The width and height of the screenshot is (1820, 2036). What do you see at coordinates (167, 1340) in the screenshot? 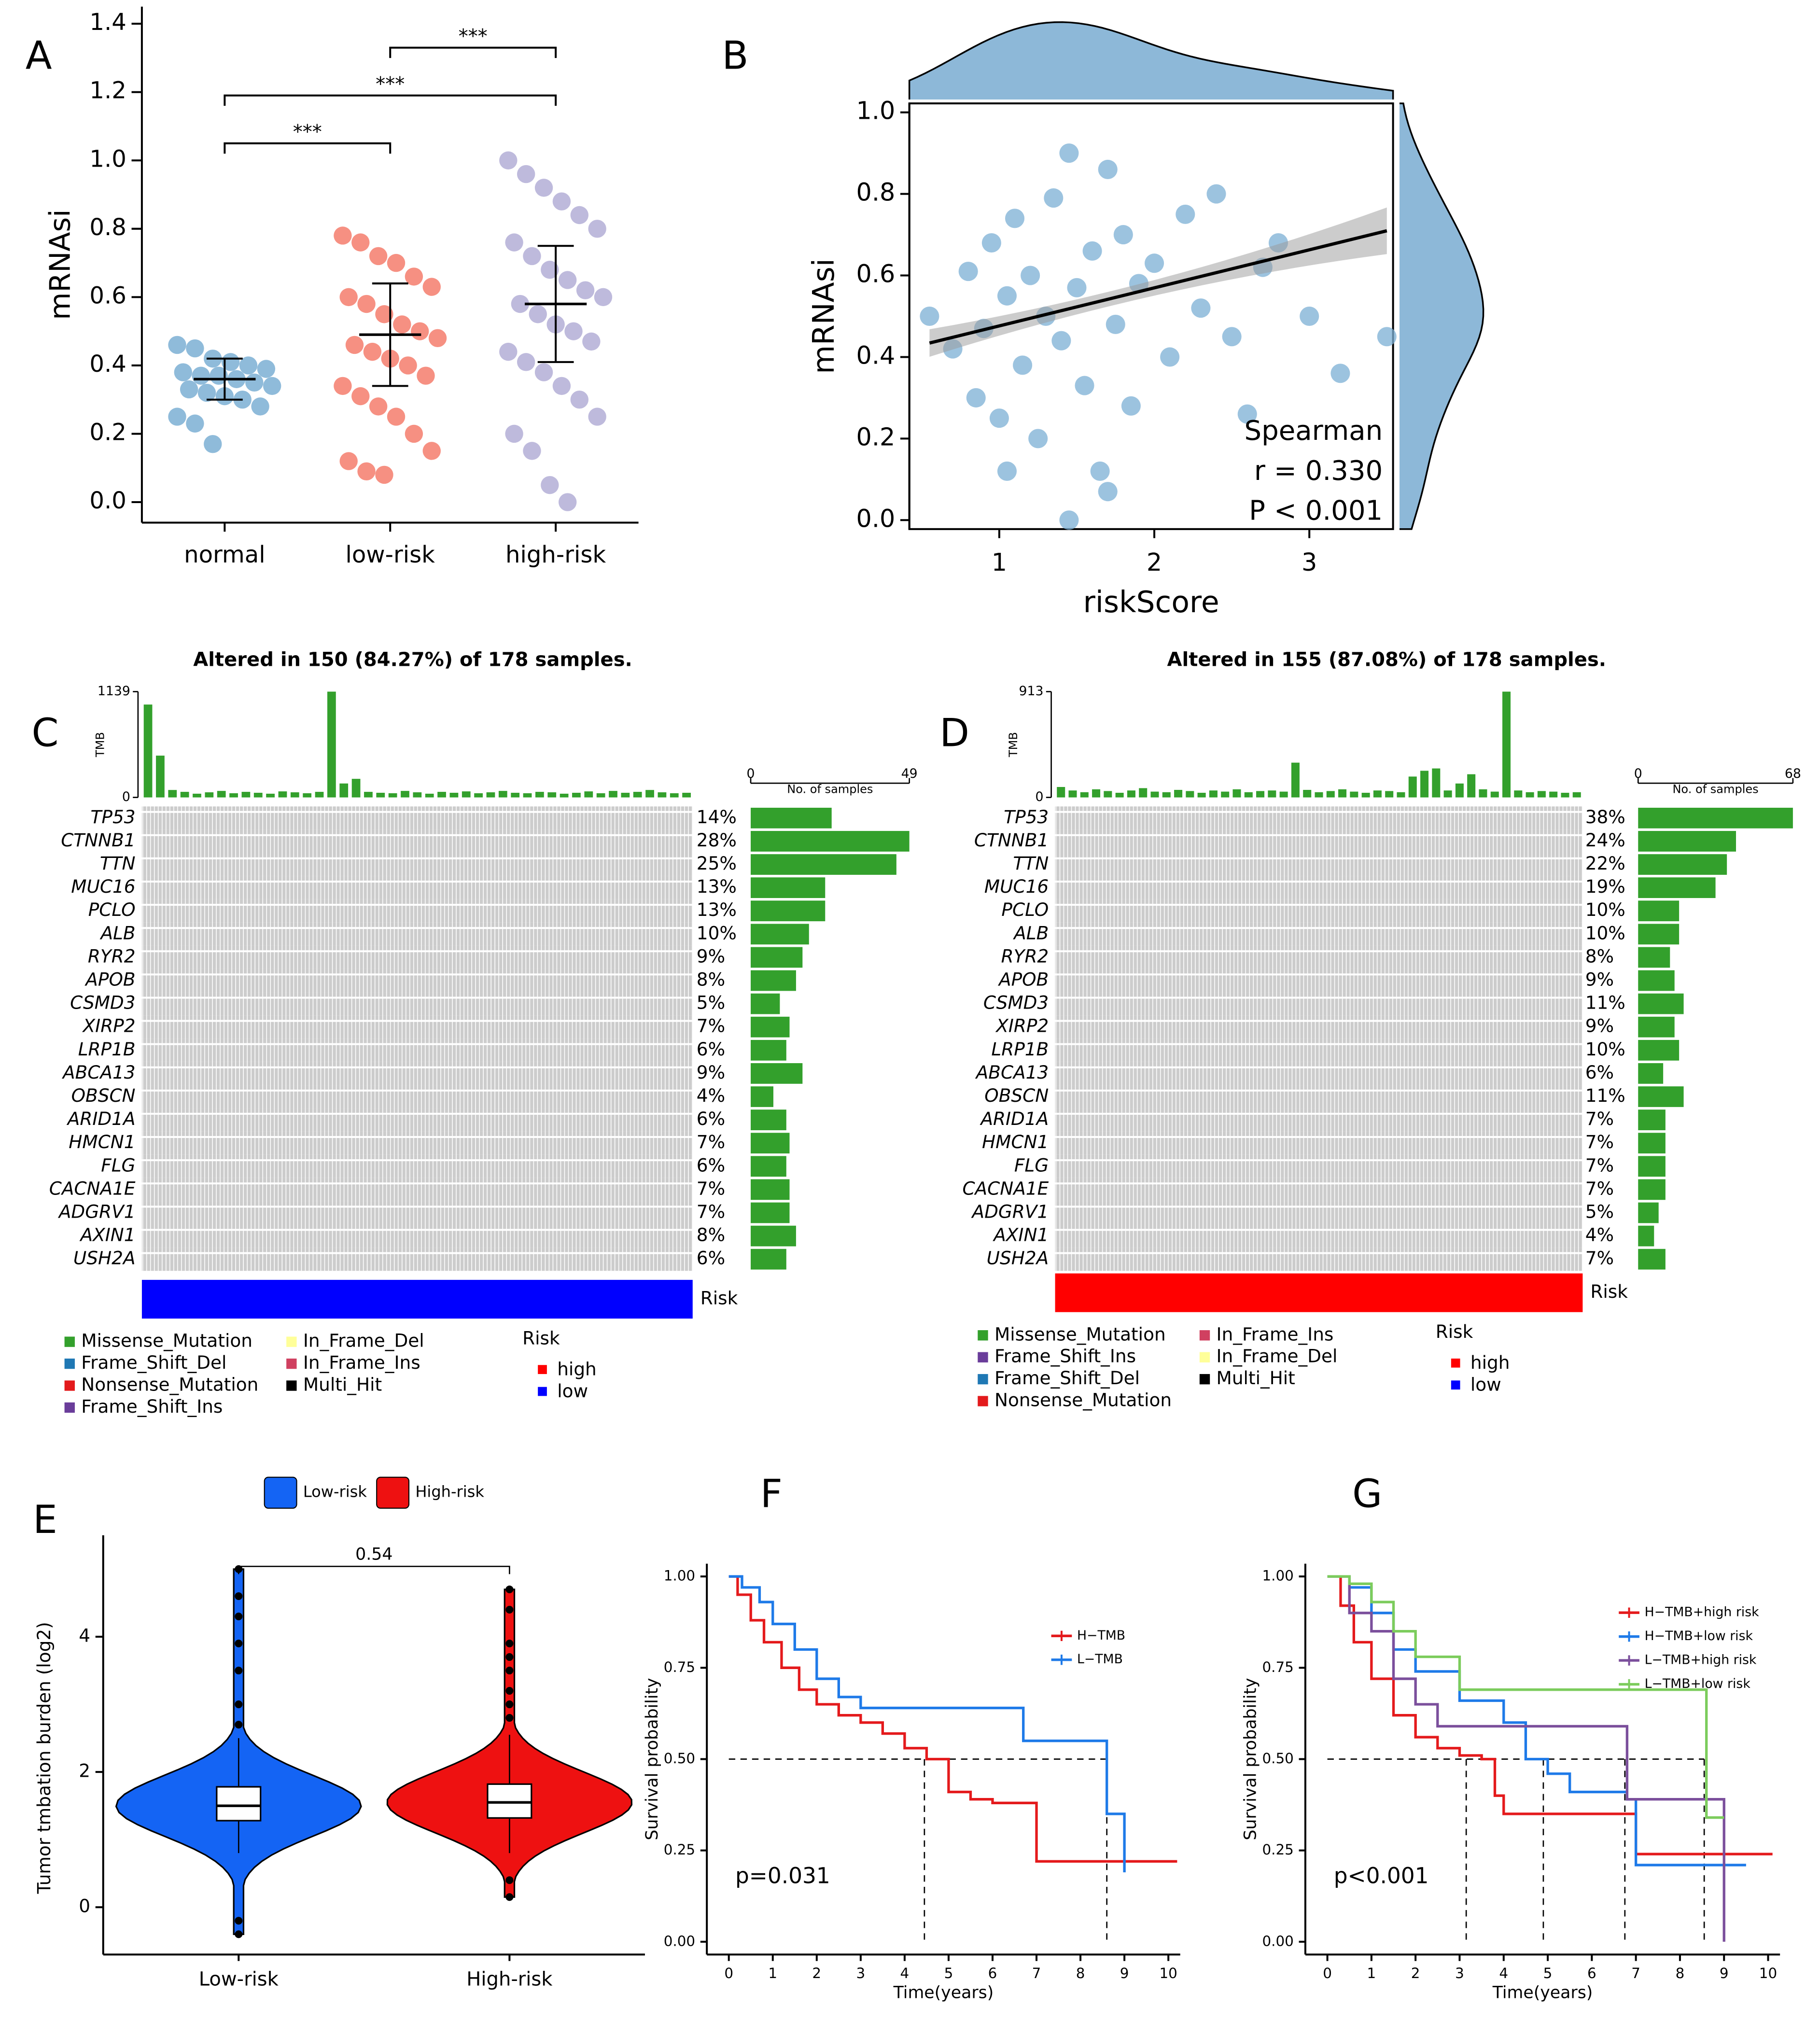
I see `legend-label: Missense_Mutation` at bounding box center [167, 1340].